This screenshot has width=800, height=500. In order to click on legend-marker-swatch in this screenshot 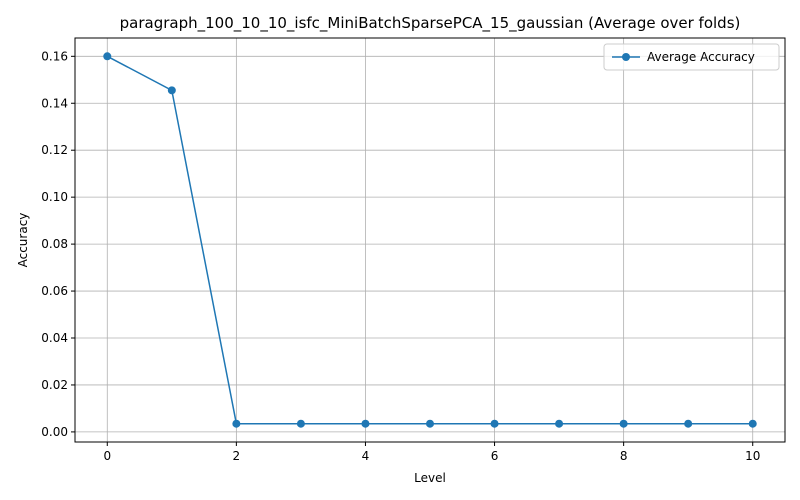, I will do `click(626, 57)`.